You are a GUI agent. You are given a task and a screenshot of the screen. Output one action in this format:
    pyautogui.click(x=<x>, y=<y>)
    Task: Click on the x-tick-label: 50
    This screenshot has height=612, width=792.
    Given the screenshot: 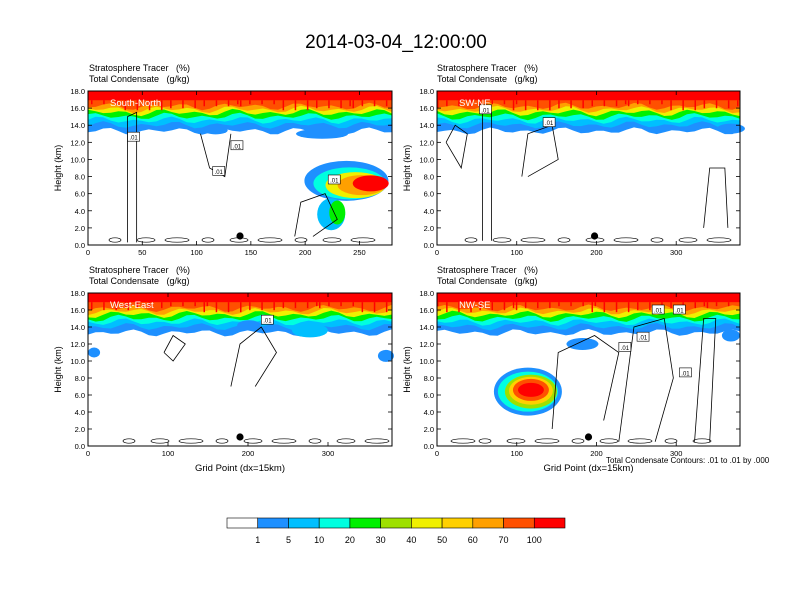 What is the action you would take?
    pyautogui.click(x=142, y=252)
    